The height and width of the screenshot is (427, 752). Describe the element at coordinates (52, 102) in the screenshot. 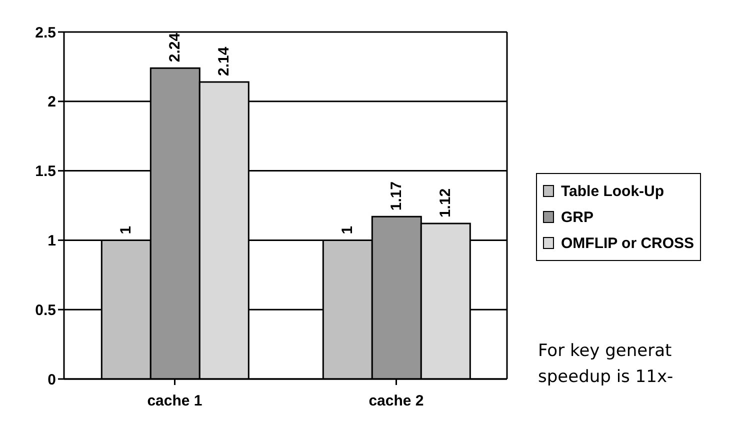

I see `y-tick-label: 2` at that location.